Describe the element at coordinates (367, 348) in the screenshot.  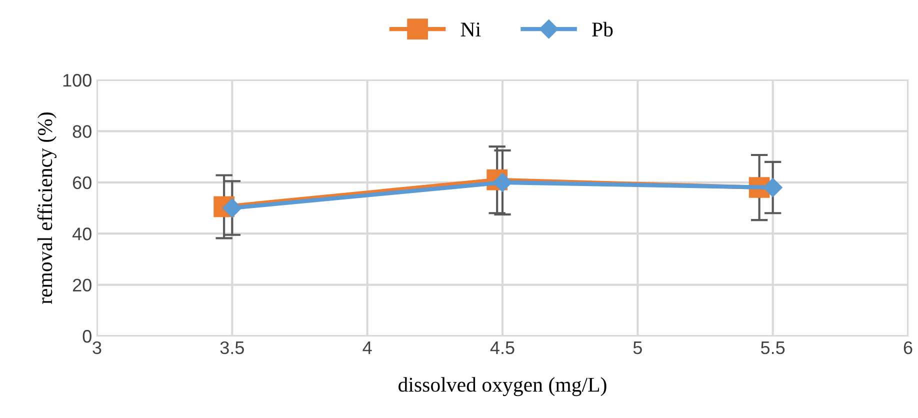
I see `x-tick-label: 4` at that location.